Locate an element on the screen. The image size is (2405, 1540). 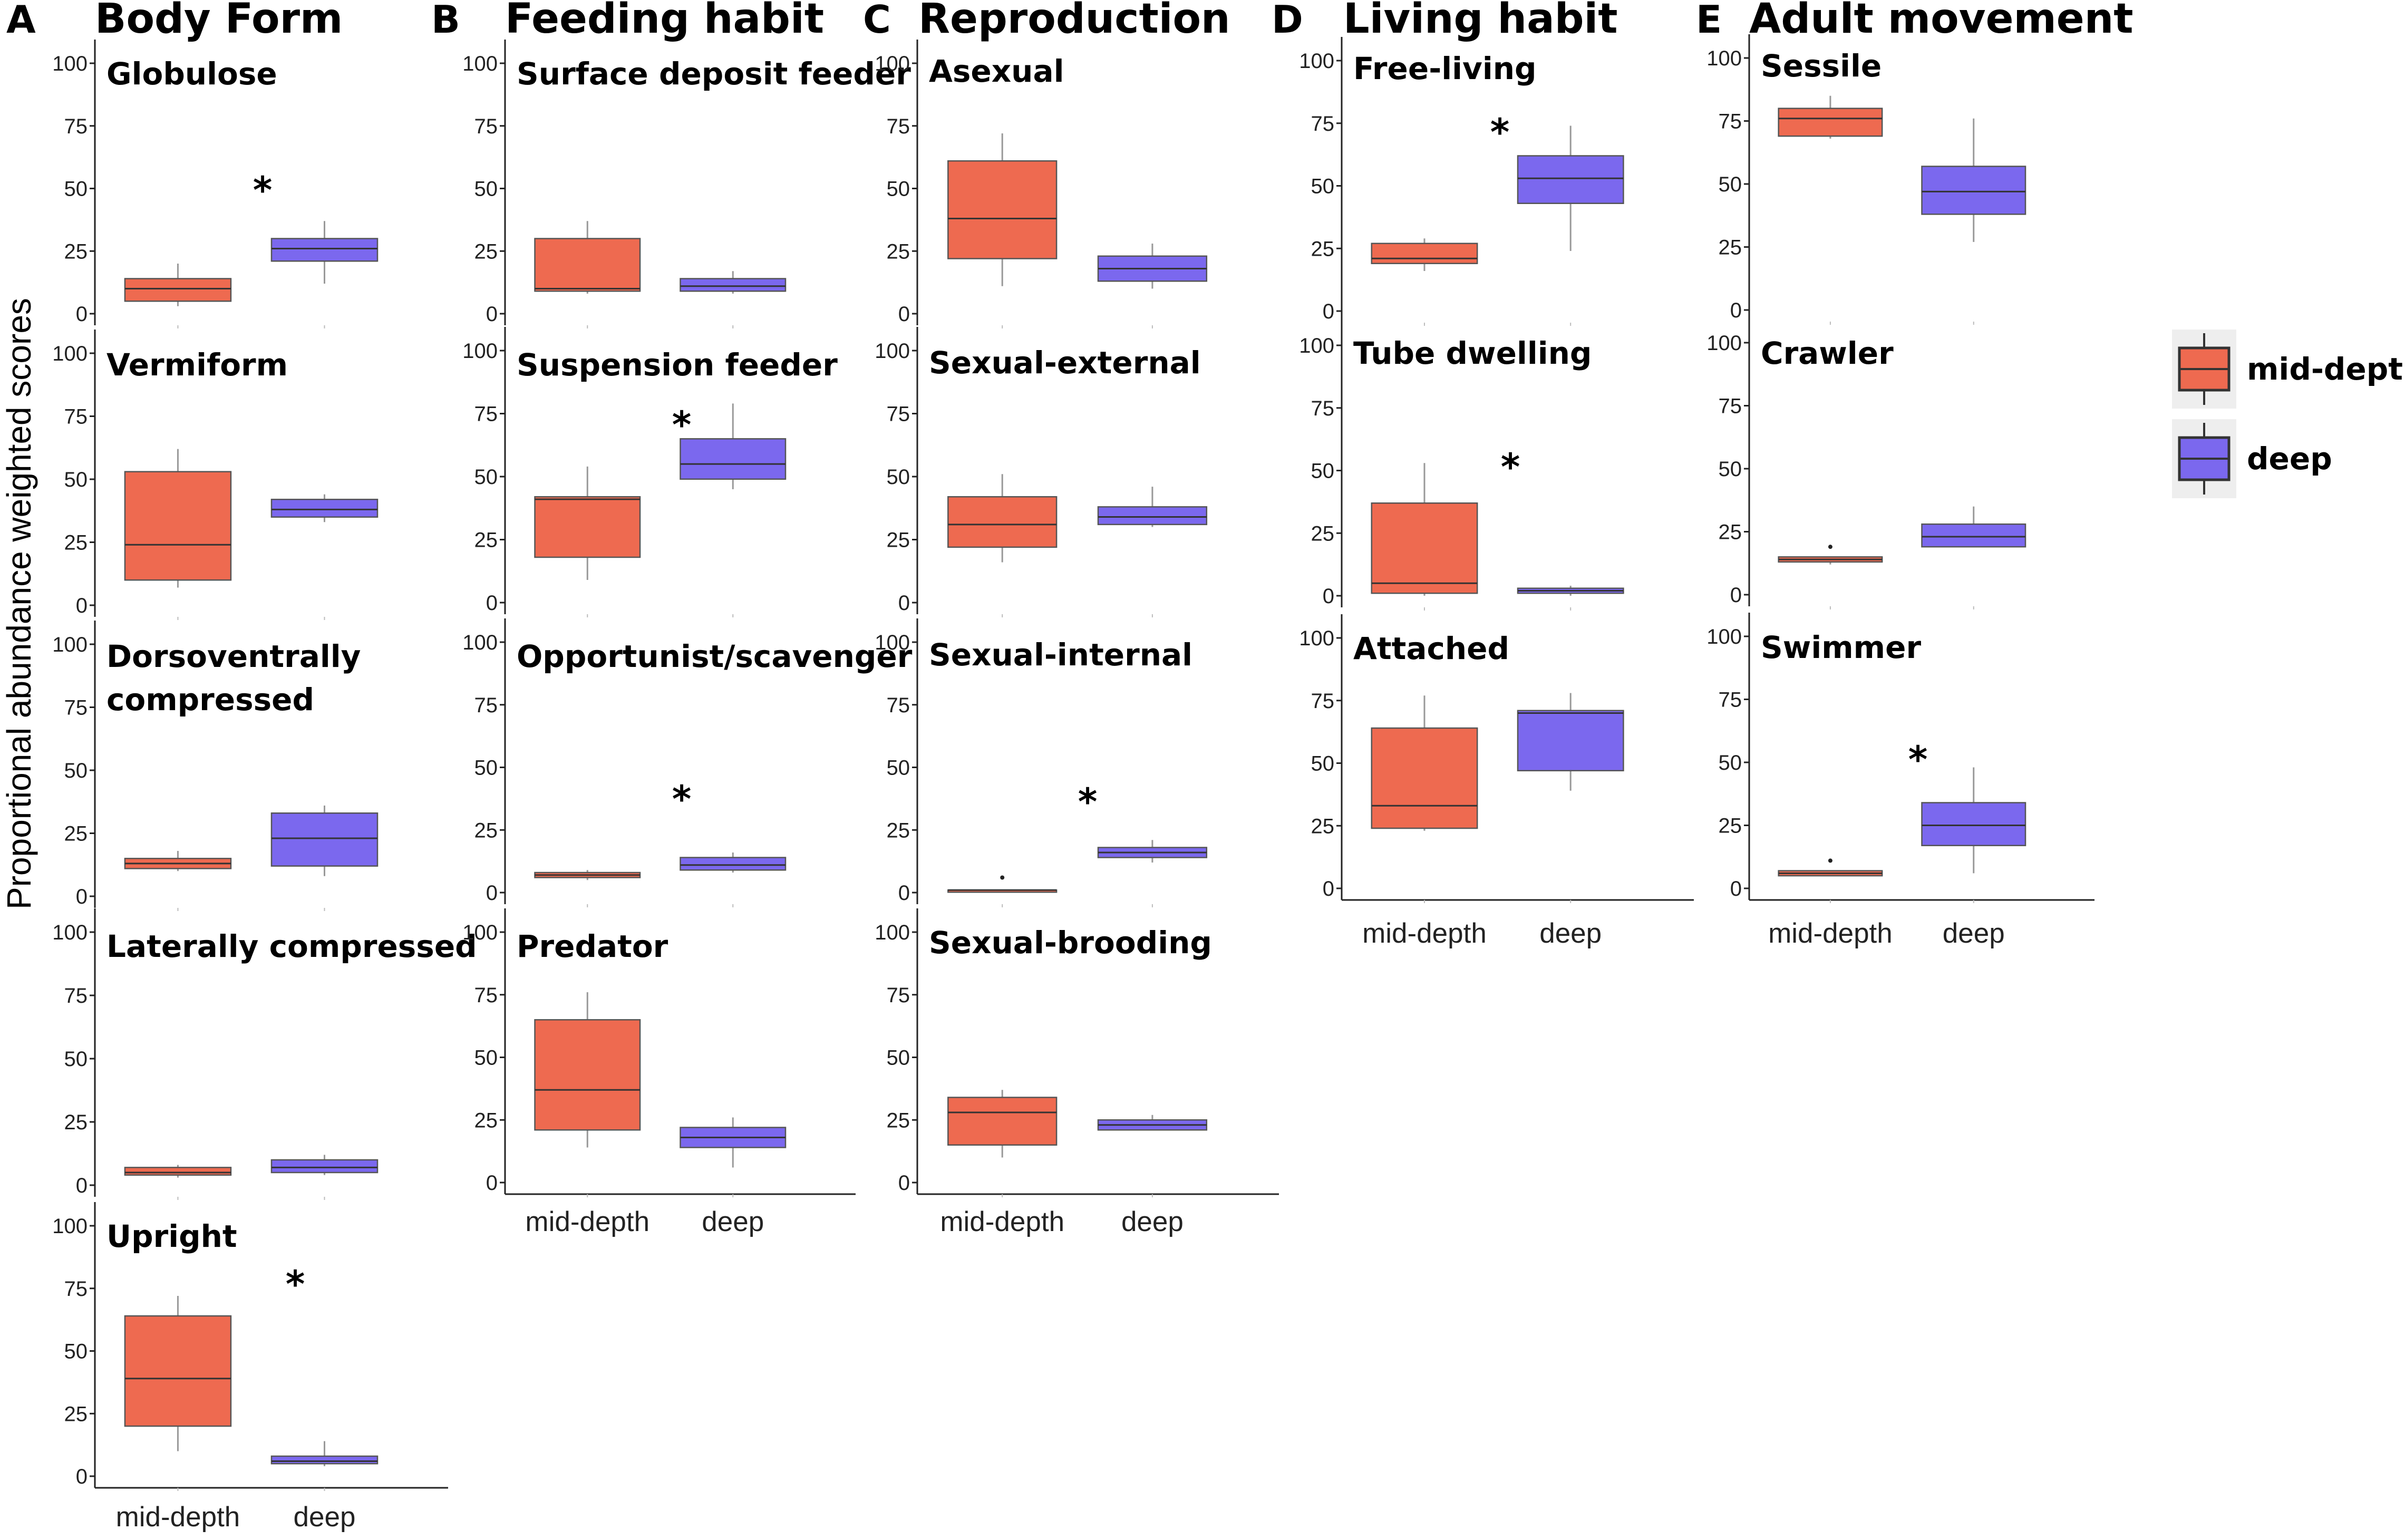
panel-b-2: 0 25 50 75 100 Suspension feeder * is located at coordinates (650, 472).